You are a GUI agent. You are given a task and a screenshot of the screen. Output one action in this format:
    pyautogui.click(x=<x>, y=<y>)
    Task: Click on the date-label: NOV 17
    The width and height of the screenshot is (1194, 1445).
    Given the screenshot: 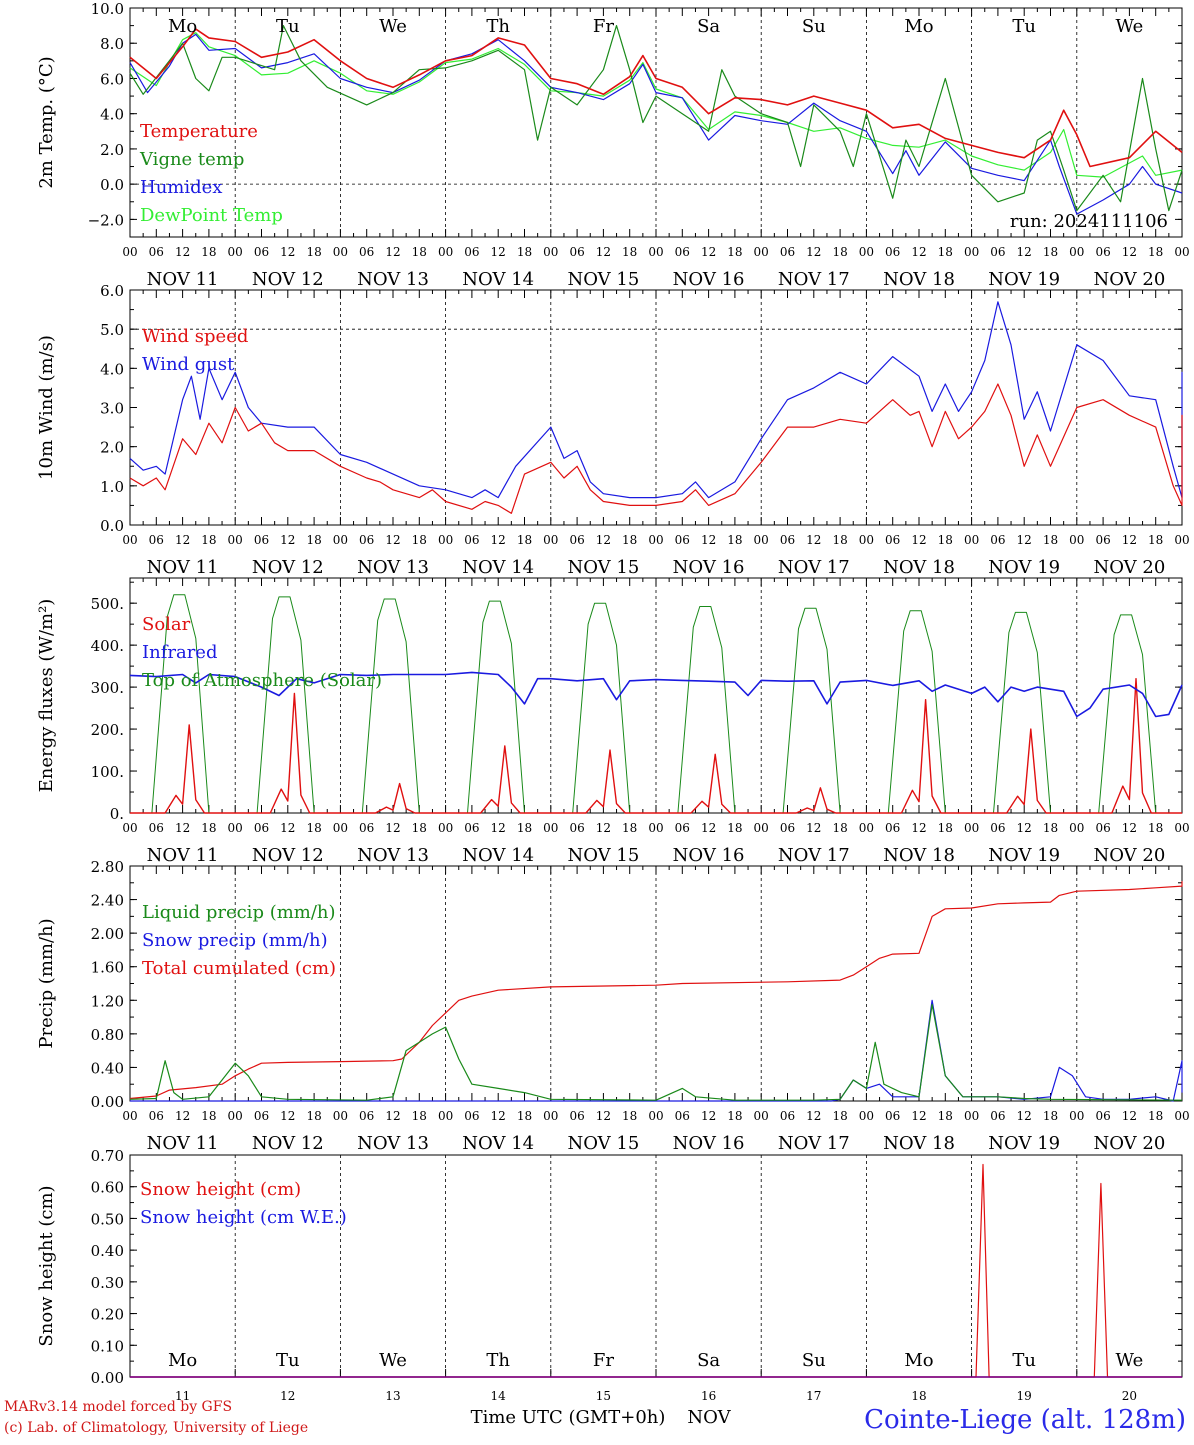 What is the action you would take?
    pyautogui.click(x=814, y=1143)
    